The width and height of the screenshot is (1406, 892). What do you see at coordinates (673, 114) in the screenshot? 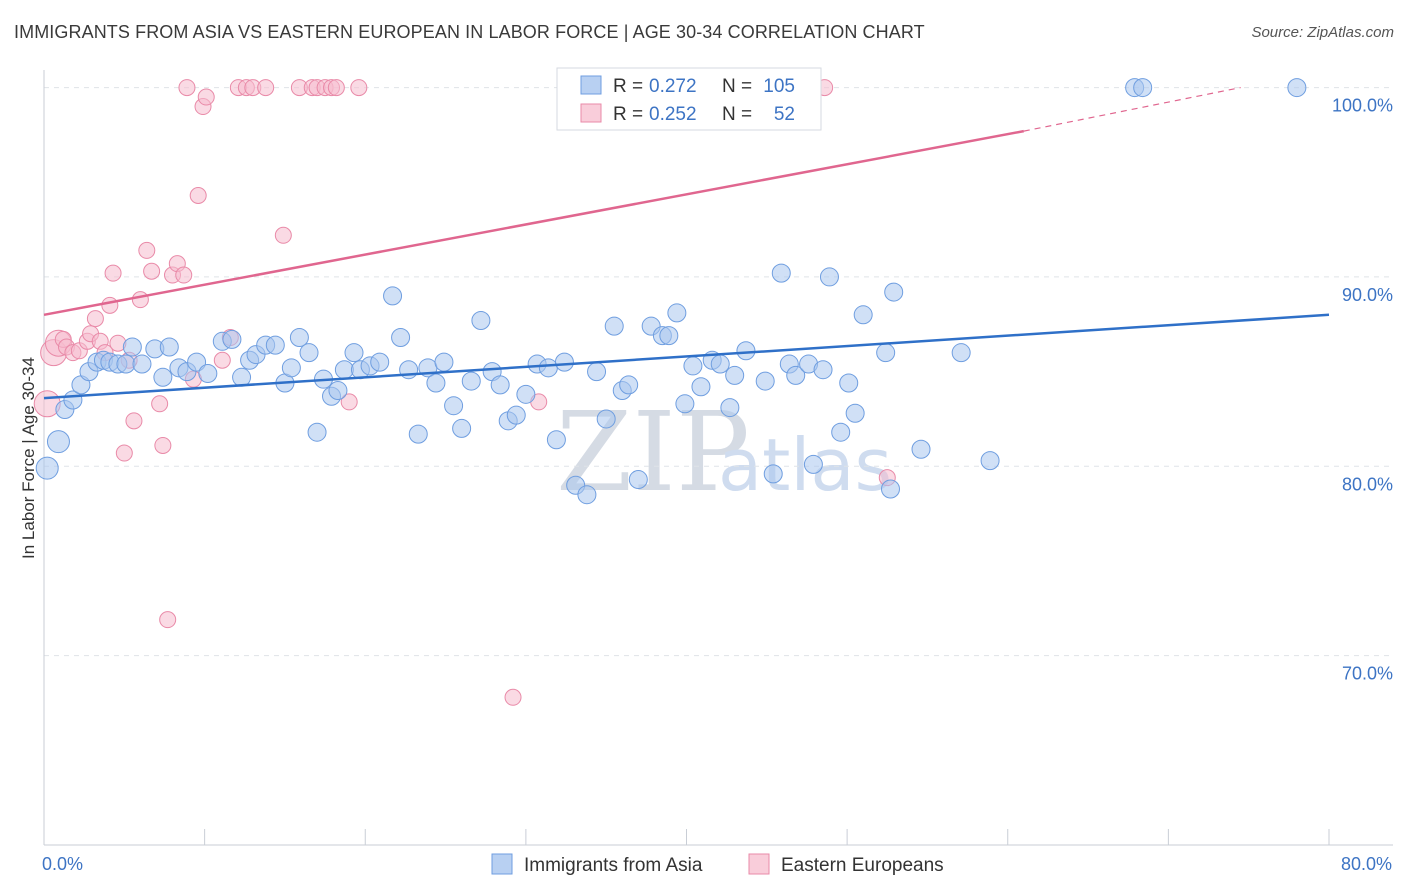
I see `legend-r-value-pink: 0.252` at bounding box center [673, 114].